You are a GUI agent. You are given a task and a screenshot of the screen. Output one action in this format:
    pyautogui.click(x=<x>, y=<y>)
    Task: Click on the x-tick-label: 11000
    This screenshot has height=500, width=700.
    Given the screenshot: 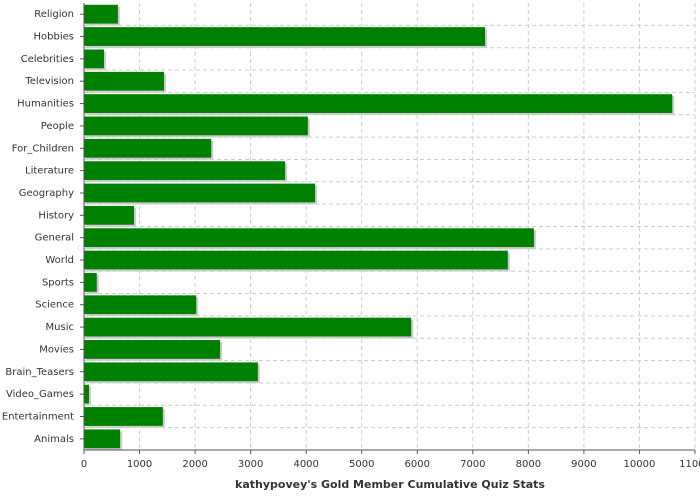 What is the action you would take?
    pyautogui.click(x=689, y=464)
    